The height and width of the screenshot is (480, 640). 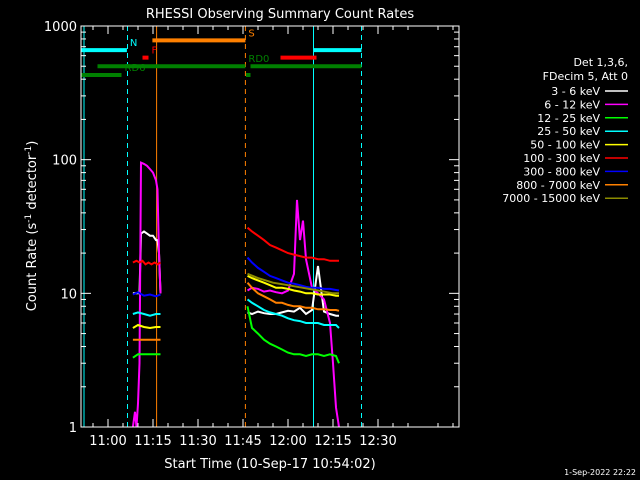 I want to click on legend-label-2: 12 - 25 keV, so click(x=568, y=118).